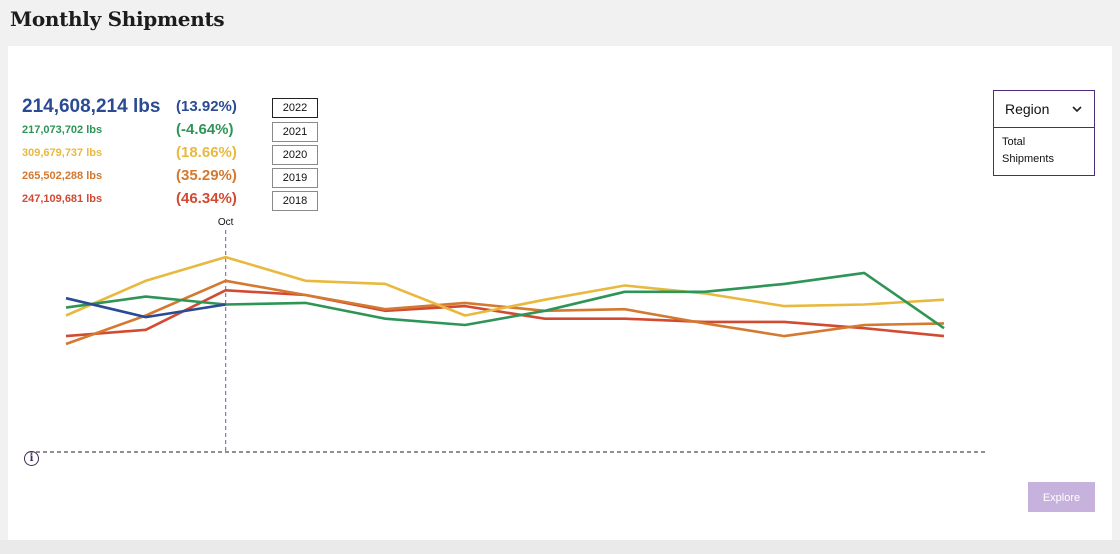 Image resolution: width=1120 pixels, height=554 pixels. What do you see at coordinates (117, 19) in the screenshot?
I see `page-title: Monthly Shipments` at bounding box center [117, 19].